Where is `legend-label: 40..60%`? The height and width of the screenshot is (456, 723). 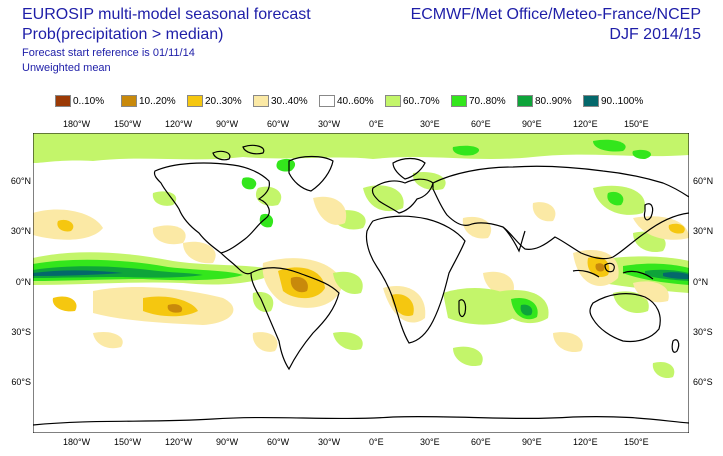
legend-label: 40..60% is located at coordinates (355, 101).